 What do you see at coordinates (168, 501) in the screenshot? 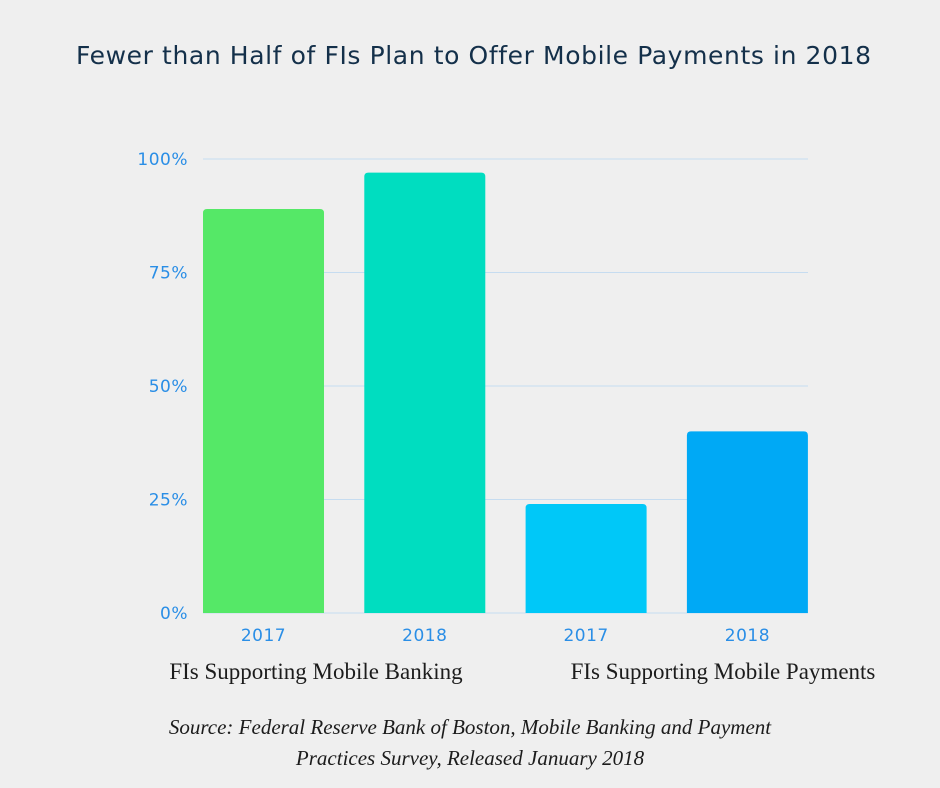
I see `y-tick-label: 25%` at bounding box center [168, 501].